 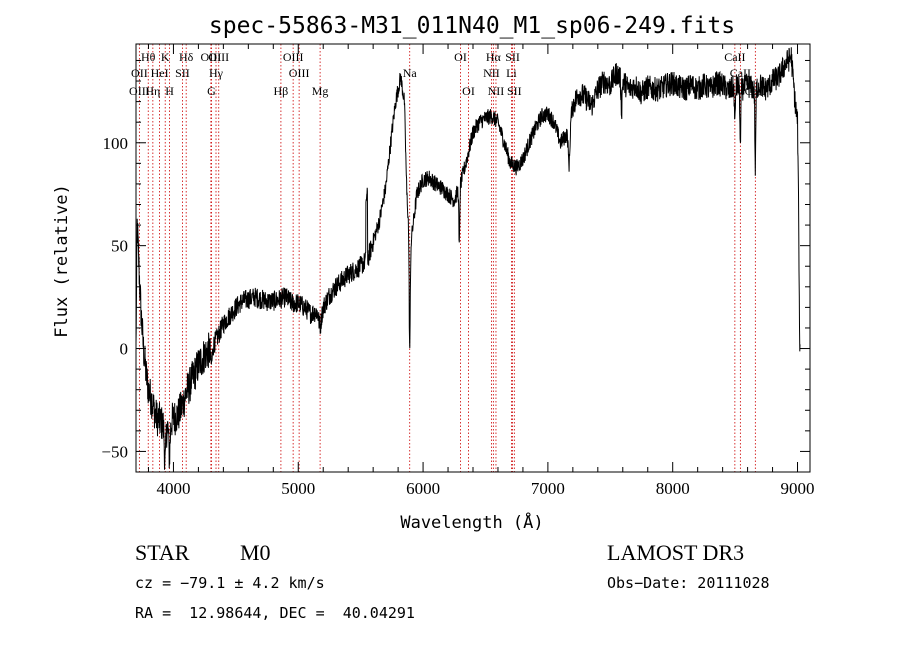 I want to click on spectral-line-label: H, so click(x=169, y=91).